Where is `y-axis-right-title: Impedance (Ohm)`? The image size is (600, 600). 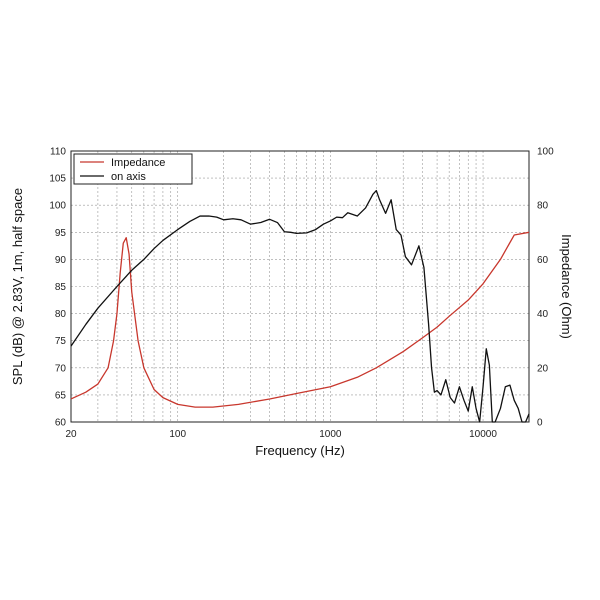 y-axis-right-title: Impedance (Ohm) is located at coordinates (566, 286).